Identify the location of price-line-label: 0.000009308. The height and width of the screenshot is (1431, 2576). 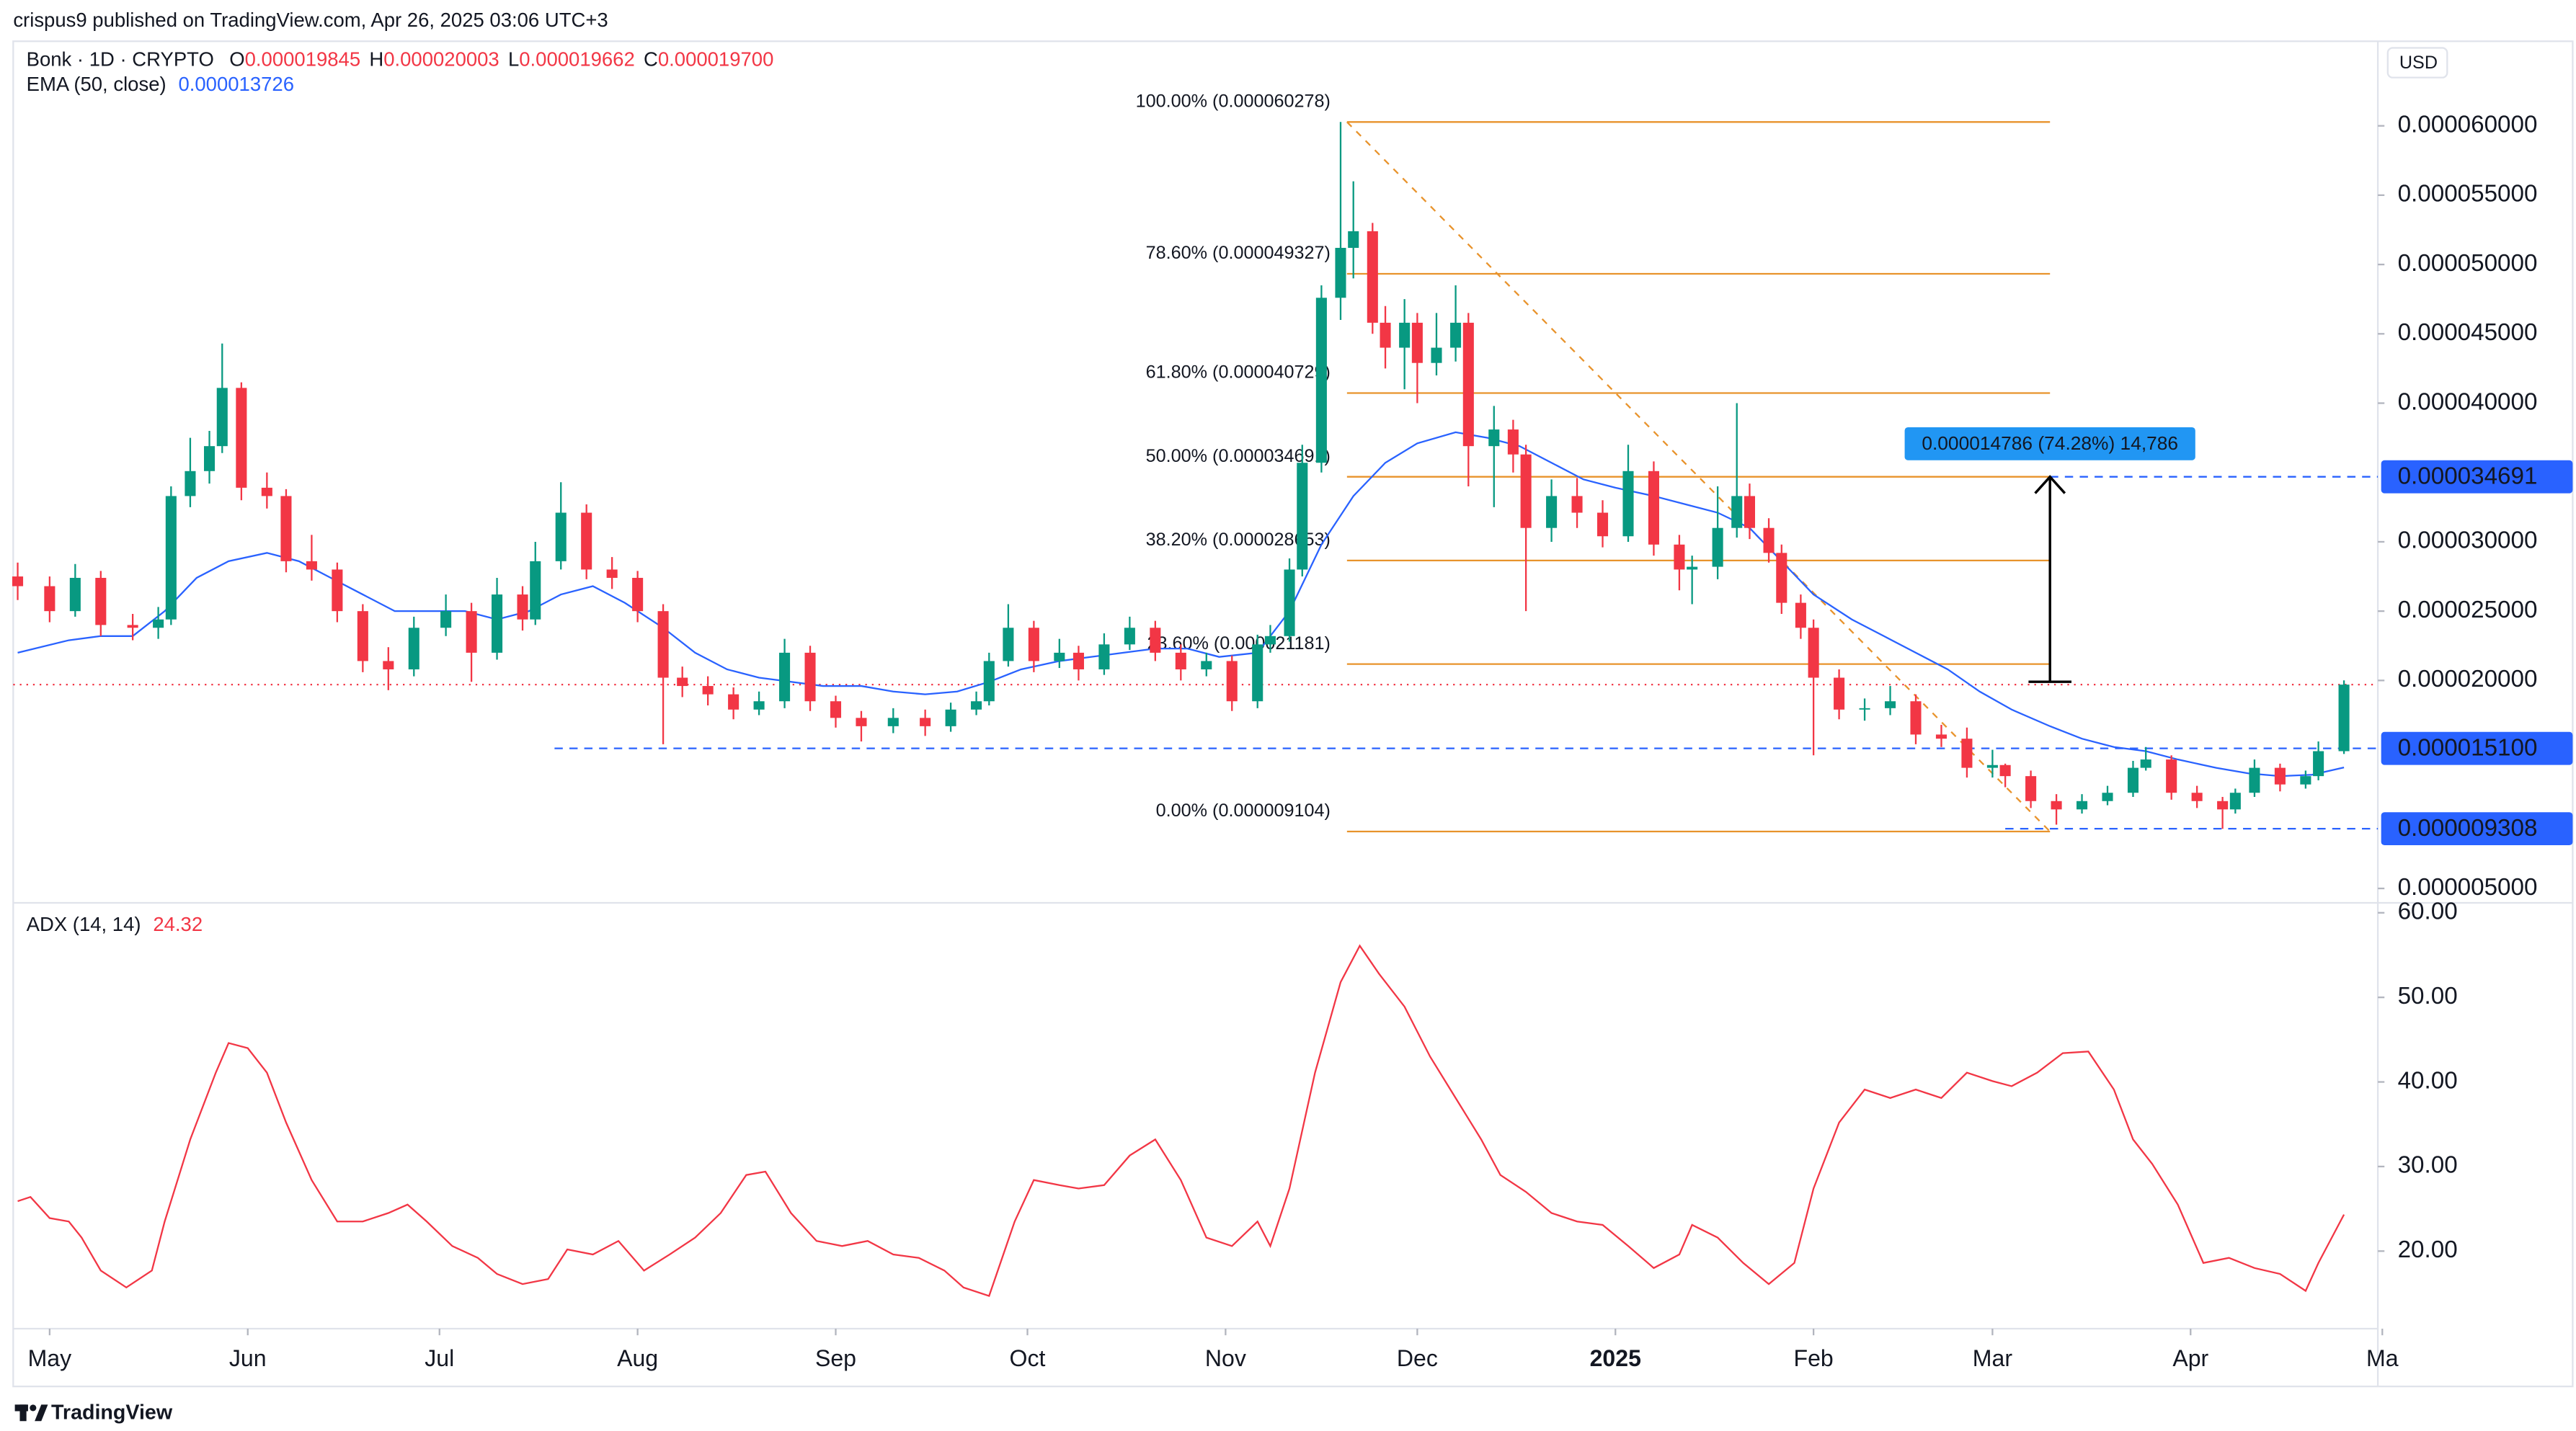
(2468, 828).